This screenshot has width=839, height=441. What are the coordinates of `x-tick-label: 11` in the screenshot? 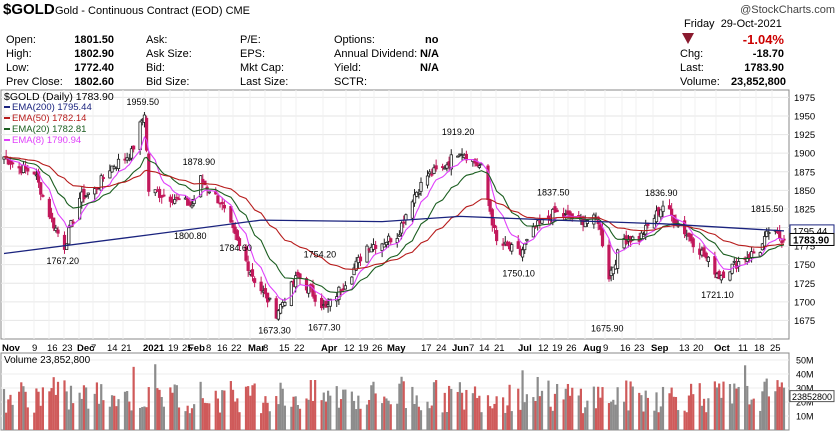 It's located at (743, 348).